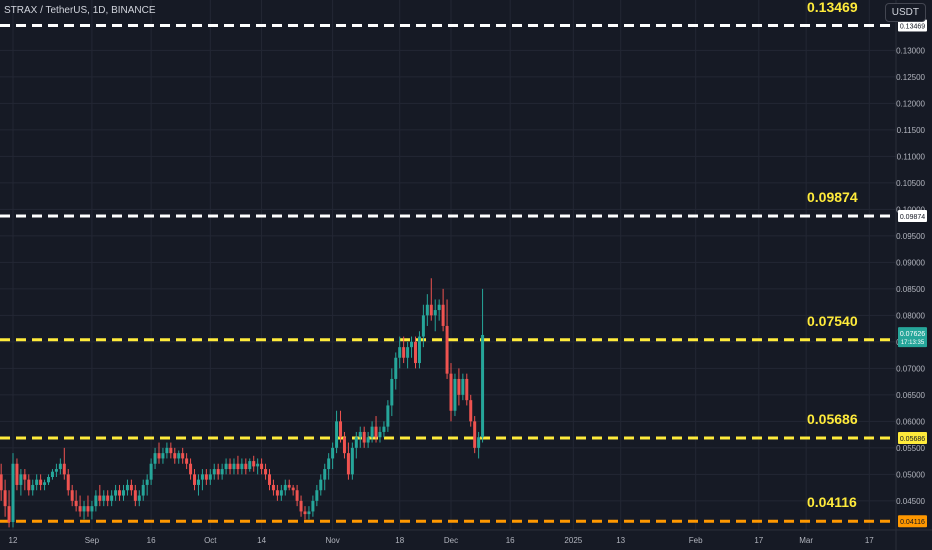 The image size is (932, 550). What do you see at coordinates (912, 334) in the screenshot?
I see `current-price-tag: 0.07626` at bounding box center [912, 334].